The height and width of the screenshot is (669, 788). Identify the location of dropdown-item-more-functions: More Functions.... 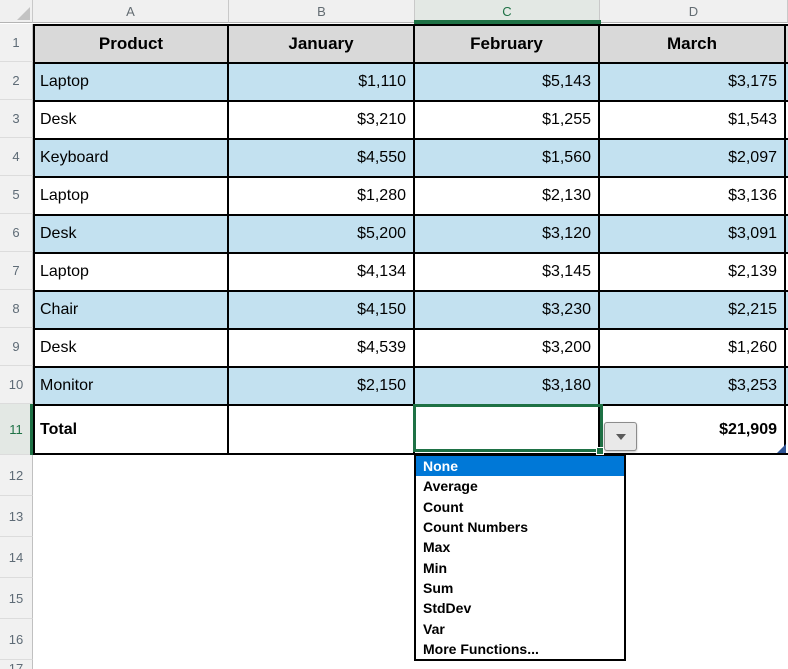
(481, 648).